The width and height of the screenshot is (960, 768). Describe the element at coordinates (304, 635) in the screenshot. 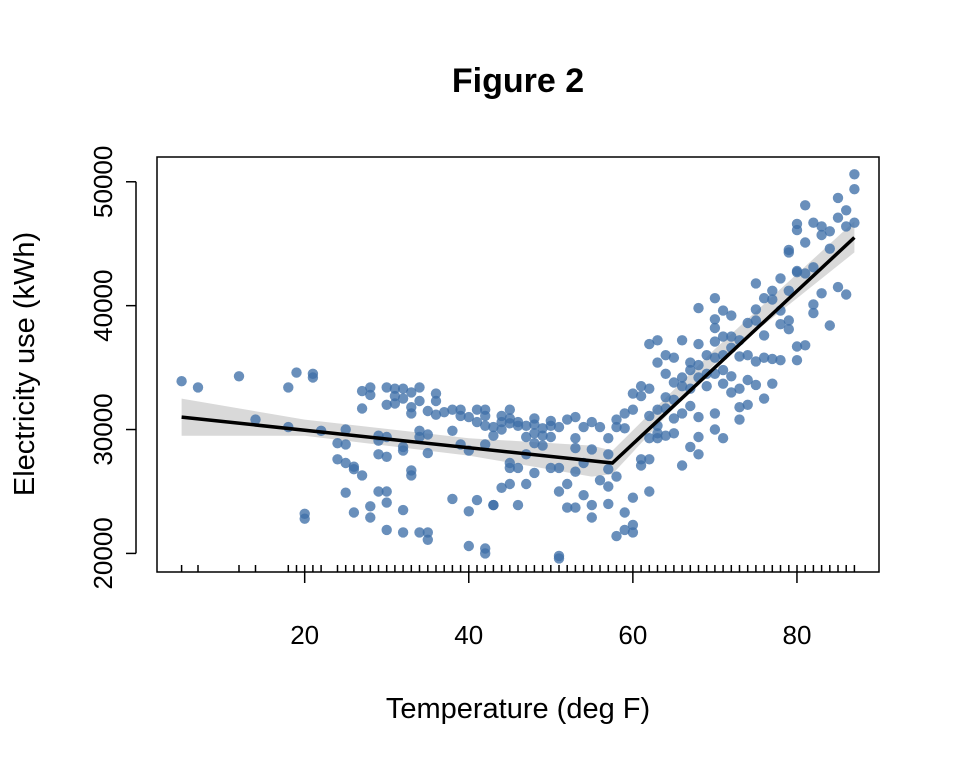

I see `x-tick-label: 20` at that location.